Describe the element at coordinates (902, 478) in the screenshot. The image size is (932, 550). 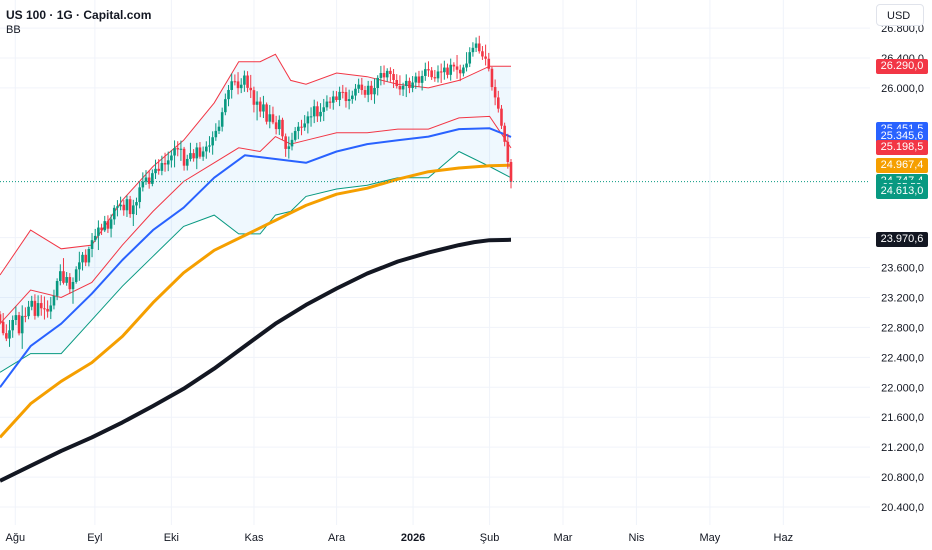
I see `y-tick-label: 20.800,0` at that location.